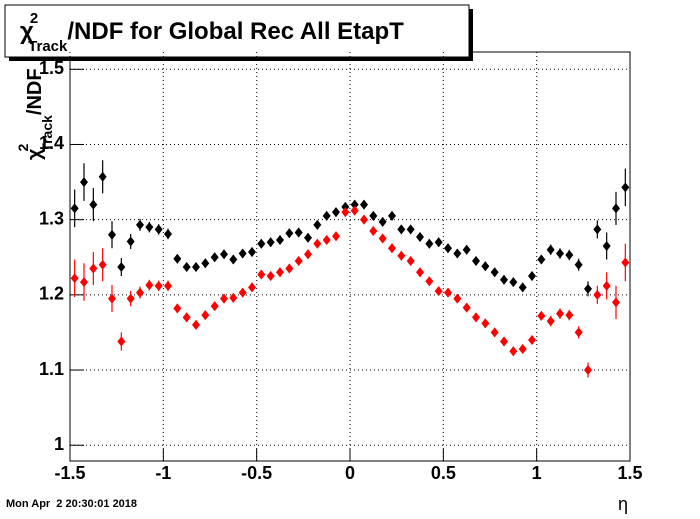 The width and height of the screenshot is (700, 519). I want to click on x-tick-label: -0.5, so click(256, 473).